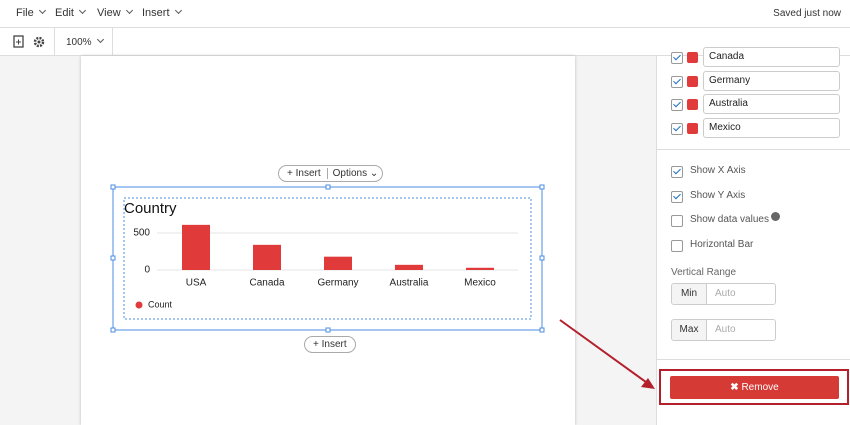  I want to click on remove-button: ✖ Remove, so click(754, 387).